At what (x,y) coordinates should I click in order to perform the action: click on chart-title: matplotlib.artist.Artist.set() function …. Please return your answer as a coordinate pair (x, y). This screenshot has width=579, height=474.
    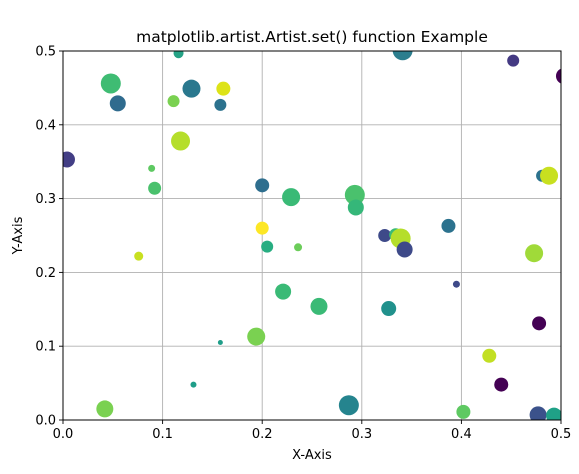
    Looking at the image, I should click on (312, 37).